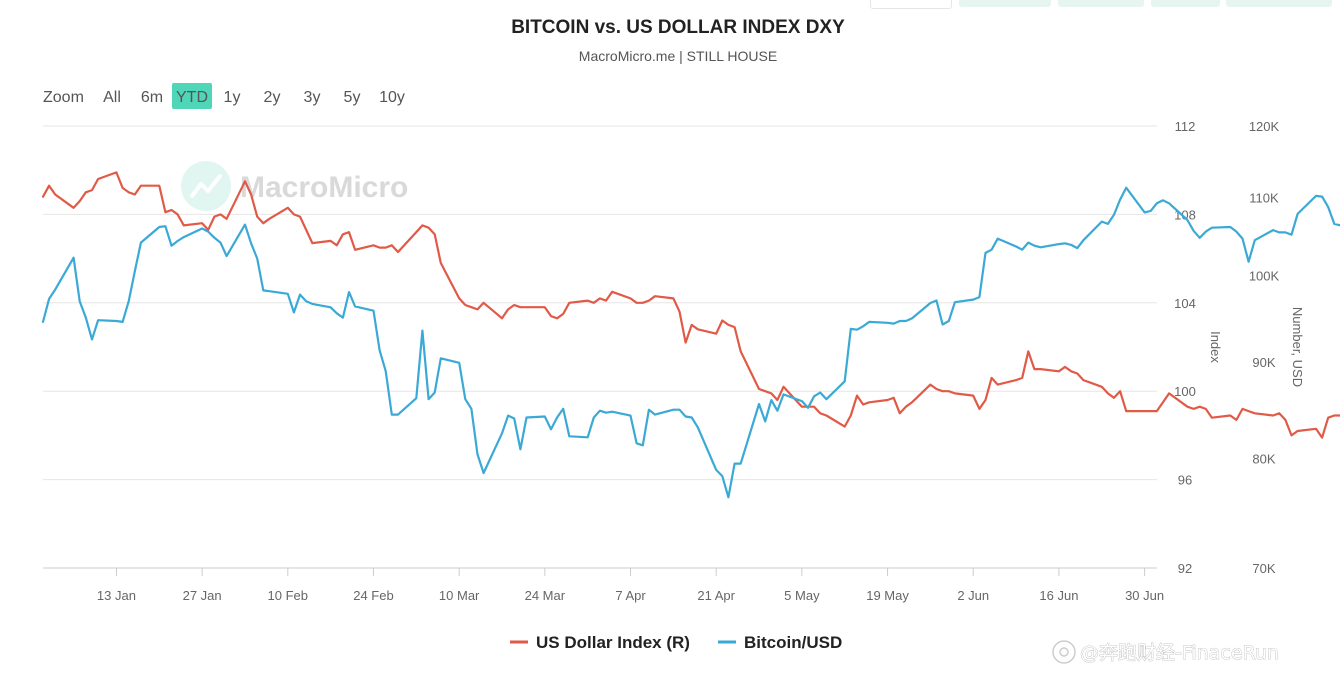 This screenshot has width=1340, height=676. I want to click on x-tick-label: 5 May, so click(802, 595).